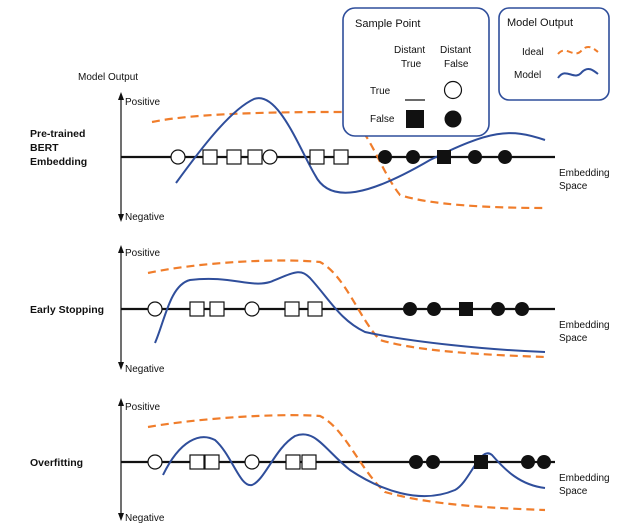 The image size is (629, 527). What do you see at coordinates (409, 50) in the screenshot?
I see `legend-col1-line1: Distant` at bounding box center [409, 50].